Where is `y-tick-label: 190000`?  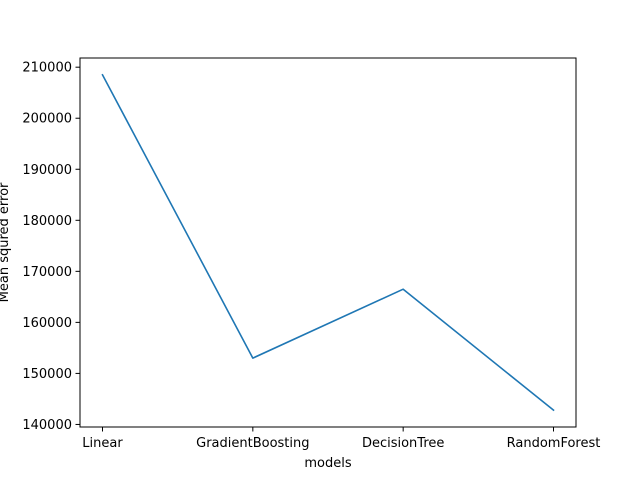 y-tick-label: 190000 is located at coordinates (47, 170).